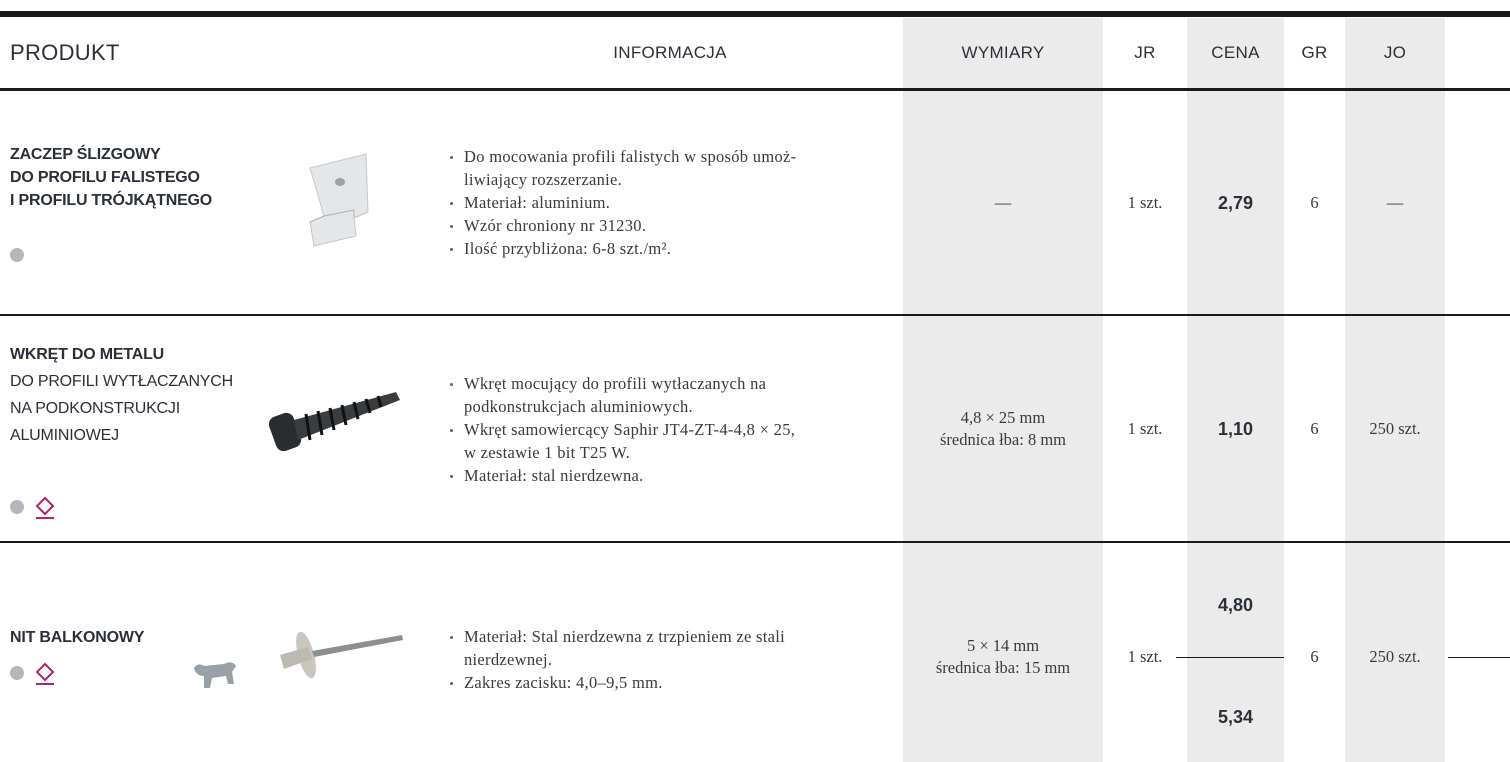 The width and height of the screenshot is (1510, 762). I want to click on info-line: Zakres zacisku: 4,0–9,5 mm., so click(563, 682).